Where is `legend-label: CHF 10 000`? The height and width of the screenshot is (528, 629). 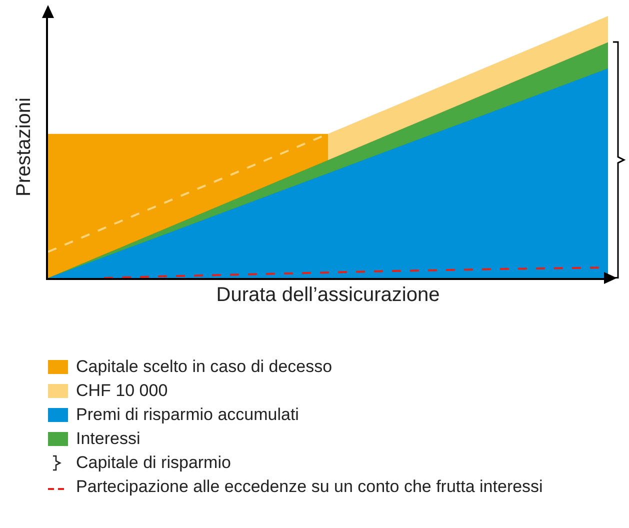 legend-label: CHF 10 000 is located at coordinates (122, 390).